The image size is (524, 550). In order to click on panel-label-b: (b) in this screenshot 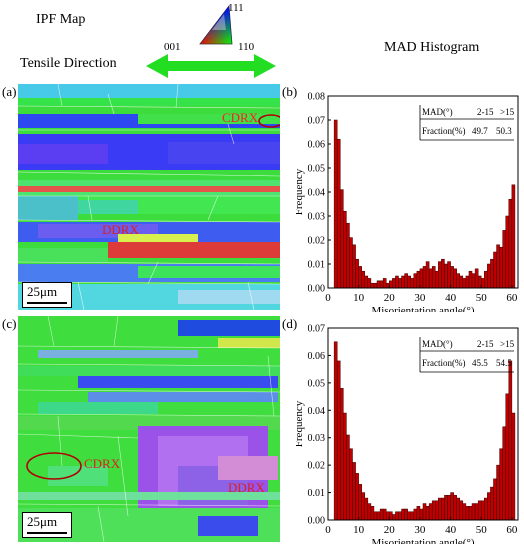, I will do `click(290, 91)`.